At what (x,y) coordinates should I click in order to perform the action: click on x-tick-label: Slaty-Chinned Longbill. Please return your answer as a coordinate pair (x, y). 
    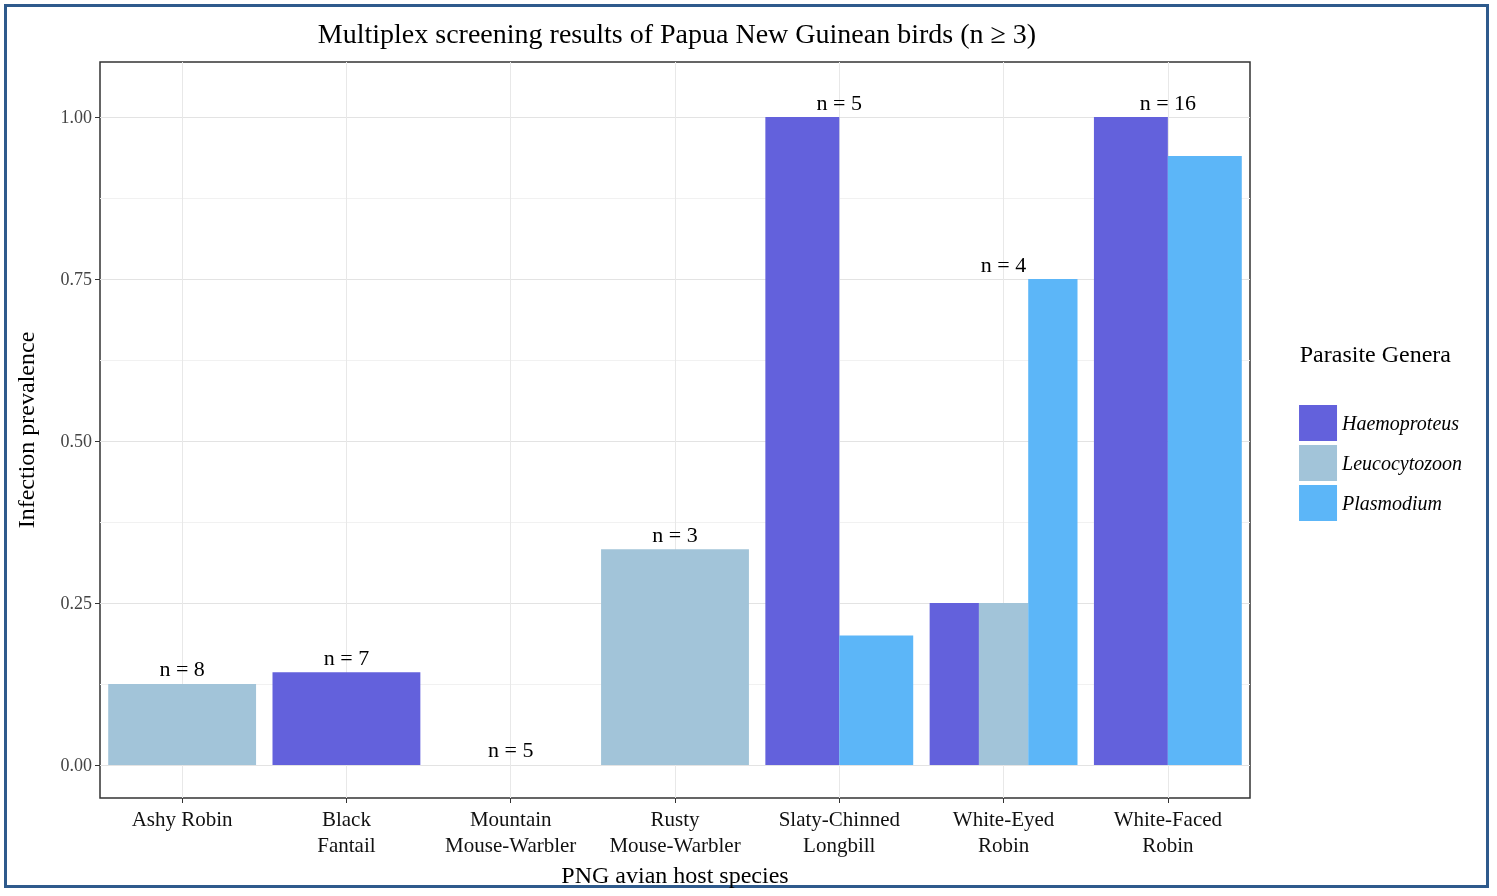
    Looking at the image, I should click on (839, 832).